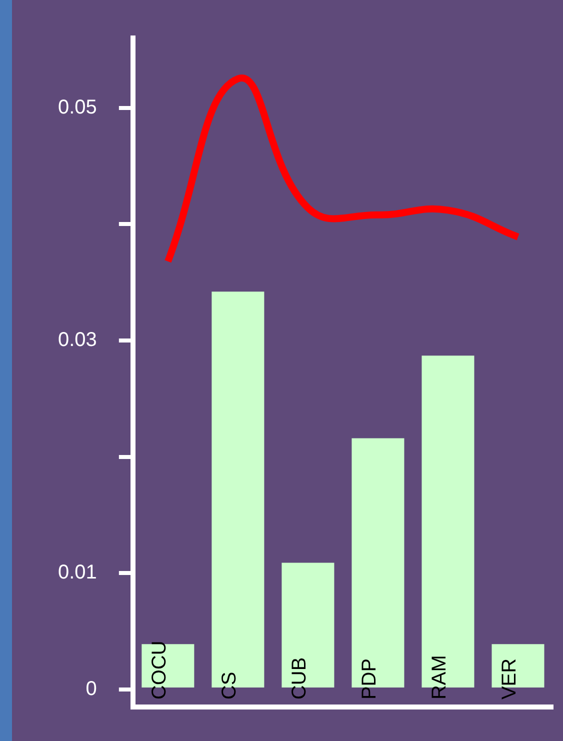 The image size is (563, 741). I want to click on y-tick-label: 0, so click(91, 689).